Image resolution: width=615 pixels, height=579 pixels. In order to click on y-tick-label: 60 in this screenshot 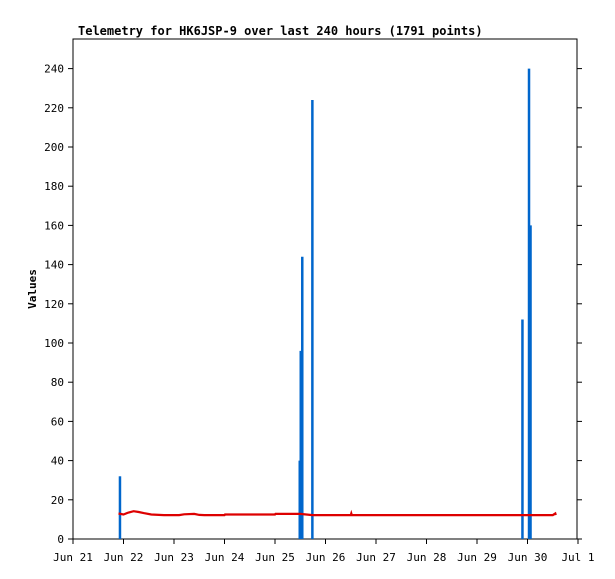, I will do `click(57, 421)`.